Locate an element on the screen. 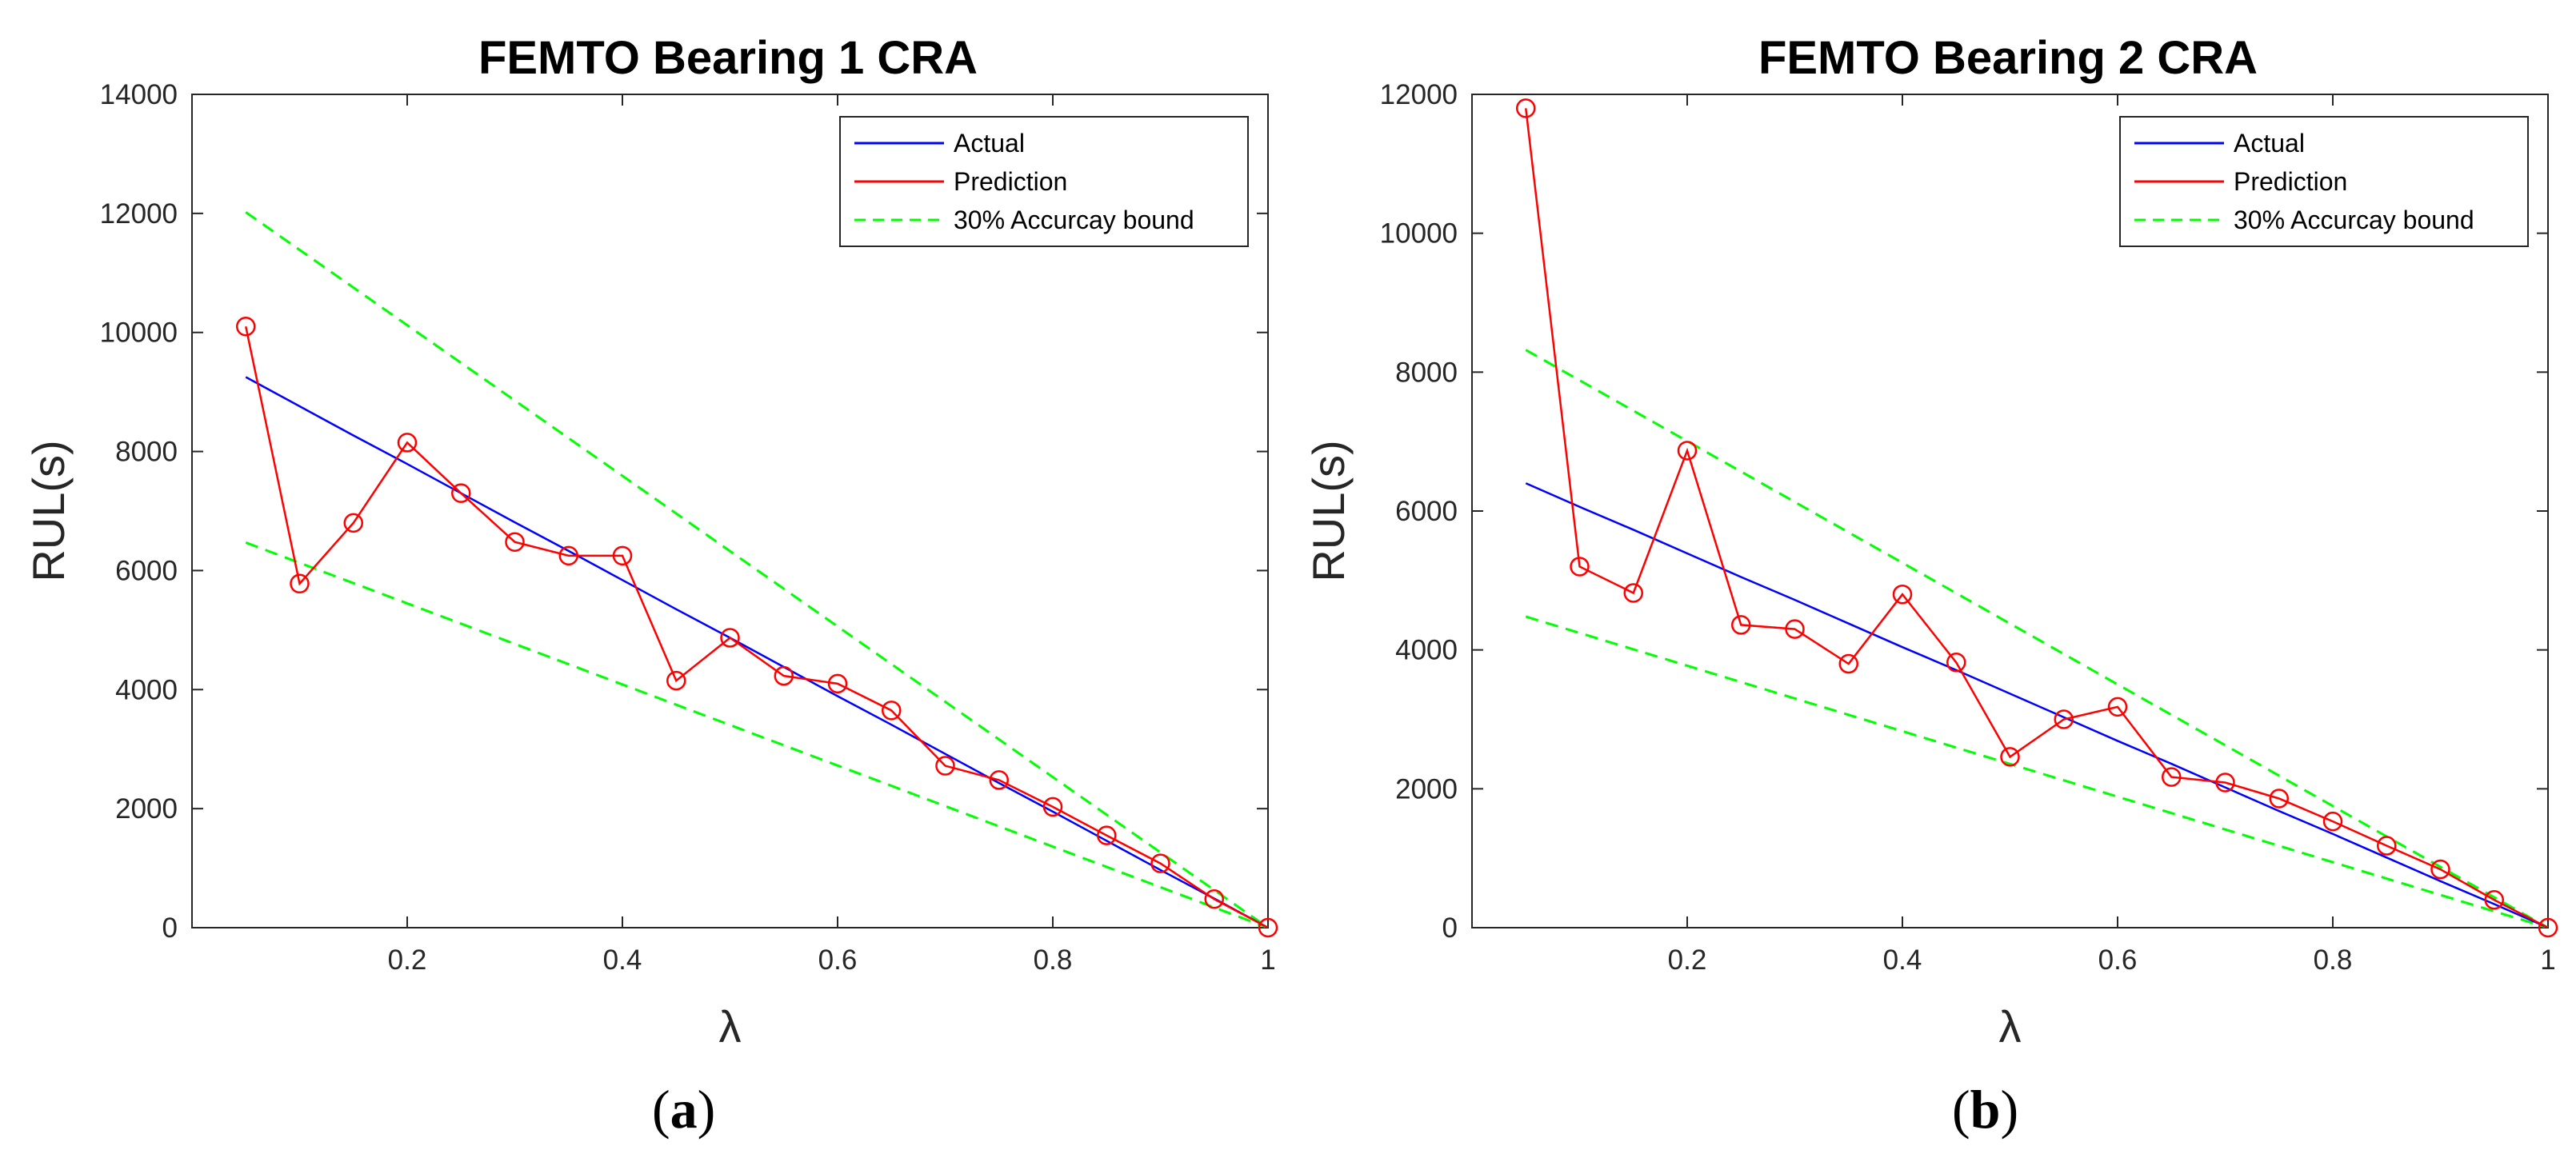 The image size is (2576, 1154). panel-letter: a is located at coordinates (684, 1109).